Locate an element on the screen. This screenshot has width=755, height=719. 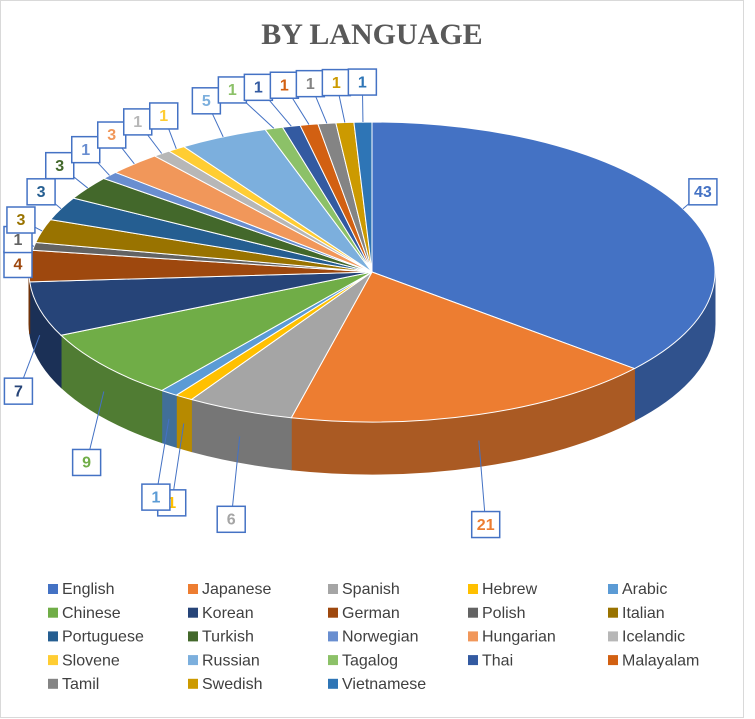
value-label: 21 is located at coordinates (486, 525).